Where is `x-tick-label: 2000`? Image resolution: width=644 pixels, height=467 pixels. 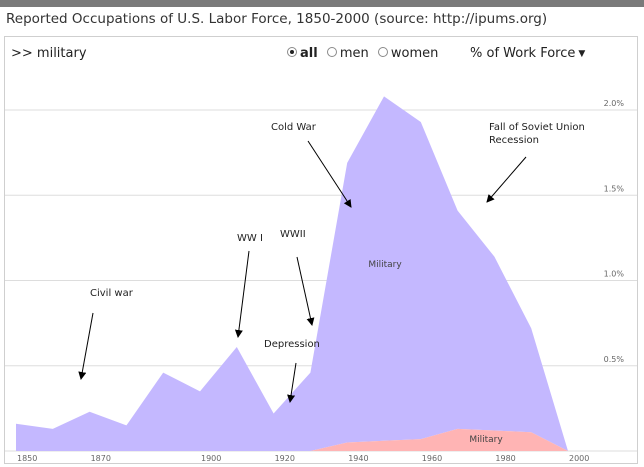 x-tick-label: 2000 is located at coordinates (579, 458).